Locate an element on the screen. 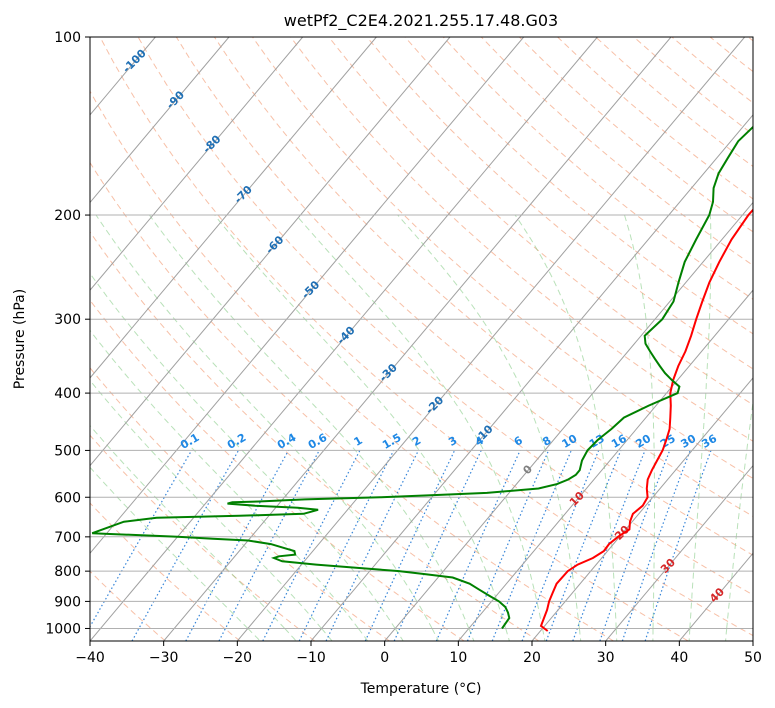  mixing-ratio-labels: 0.1 0.2 0.4 0.6 1 1.5 2 3 4 6 8 10 13 16 20 25 30 36 is located at coordinates (448, 441).